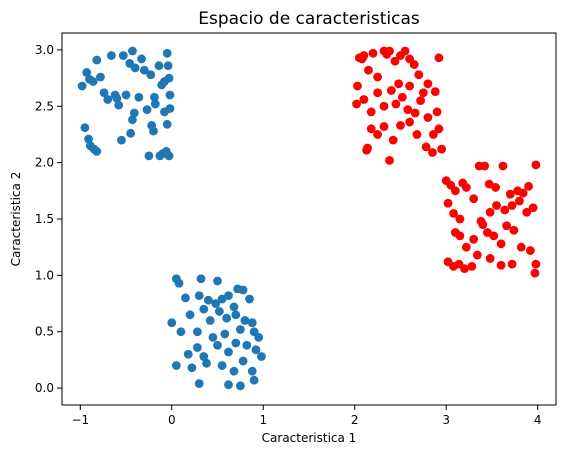  What do you see at coordinates (44, 332) in the screenshot?
I see `y-tick-label: 0.5` at bounding box center [44, 332].